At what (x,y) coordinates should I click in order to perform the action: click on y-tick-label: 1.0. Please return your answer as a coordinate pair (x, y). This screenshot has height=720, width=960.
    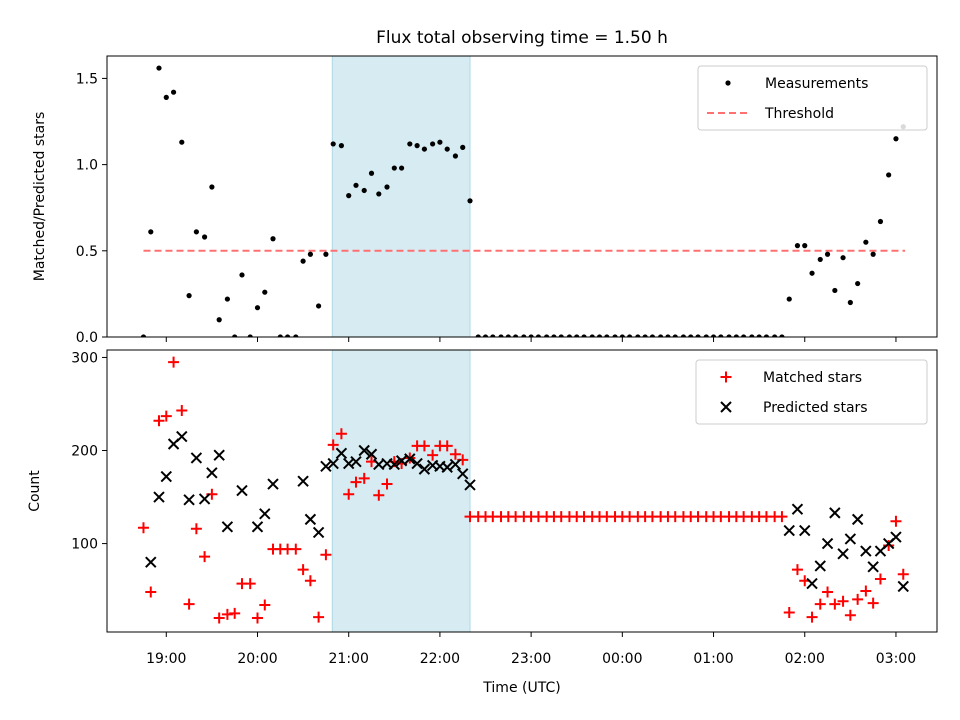
    Looking at the image, I should click on (87, 166).